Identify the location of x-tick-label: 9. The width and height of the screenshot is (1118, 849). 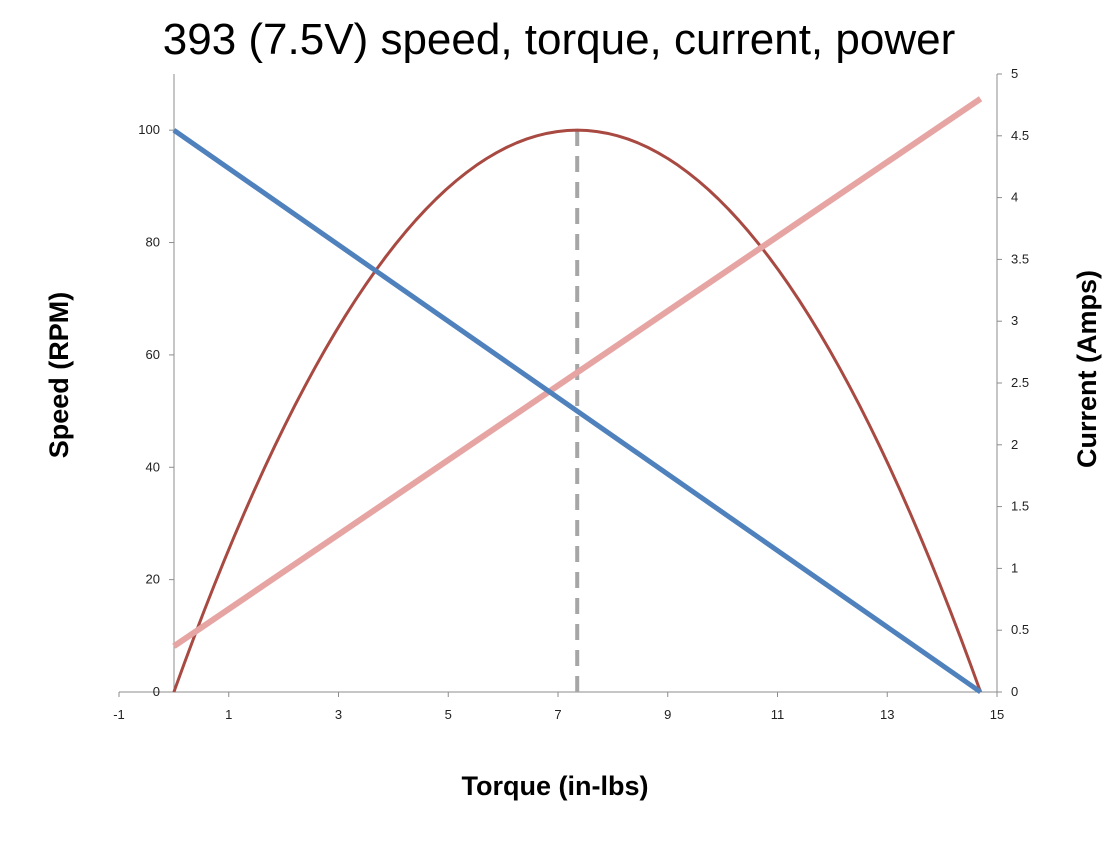
(667, 714).